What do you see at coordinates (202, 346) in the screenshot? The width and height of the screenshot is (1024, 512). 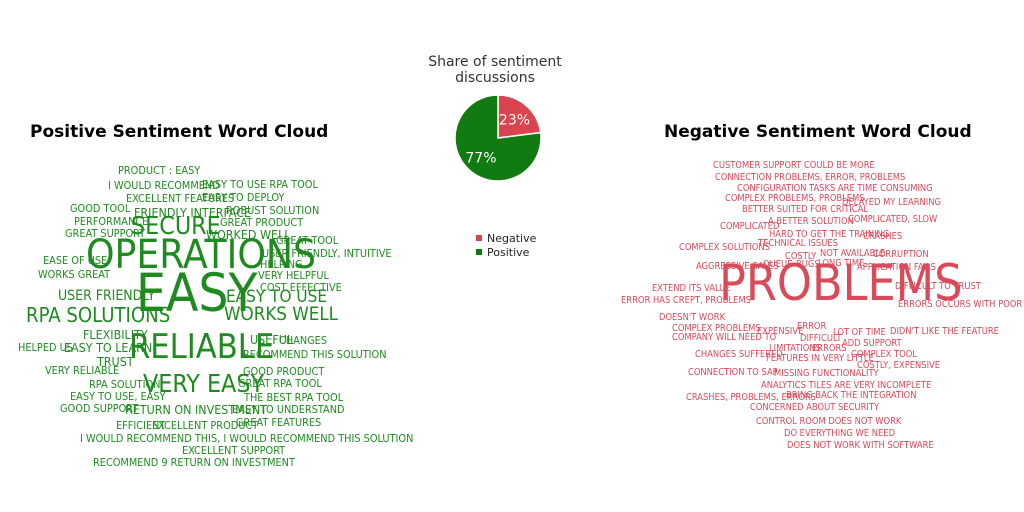 I see `positive-word: RELIABLE` at bounding box center [202, 346].